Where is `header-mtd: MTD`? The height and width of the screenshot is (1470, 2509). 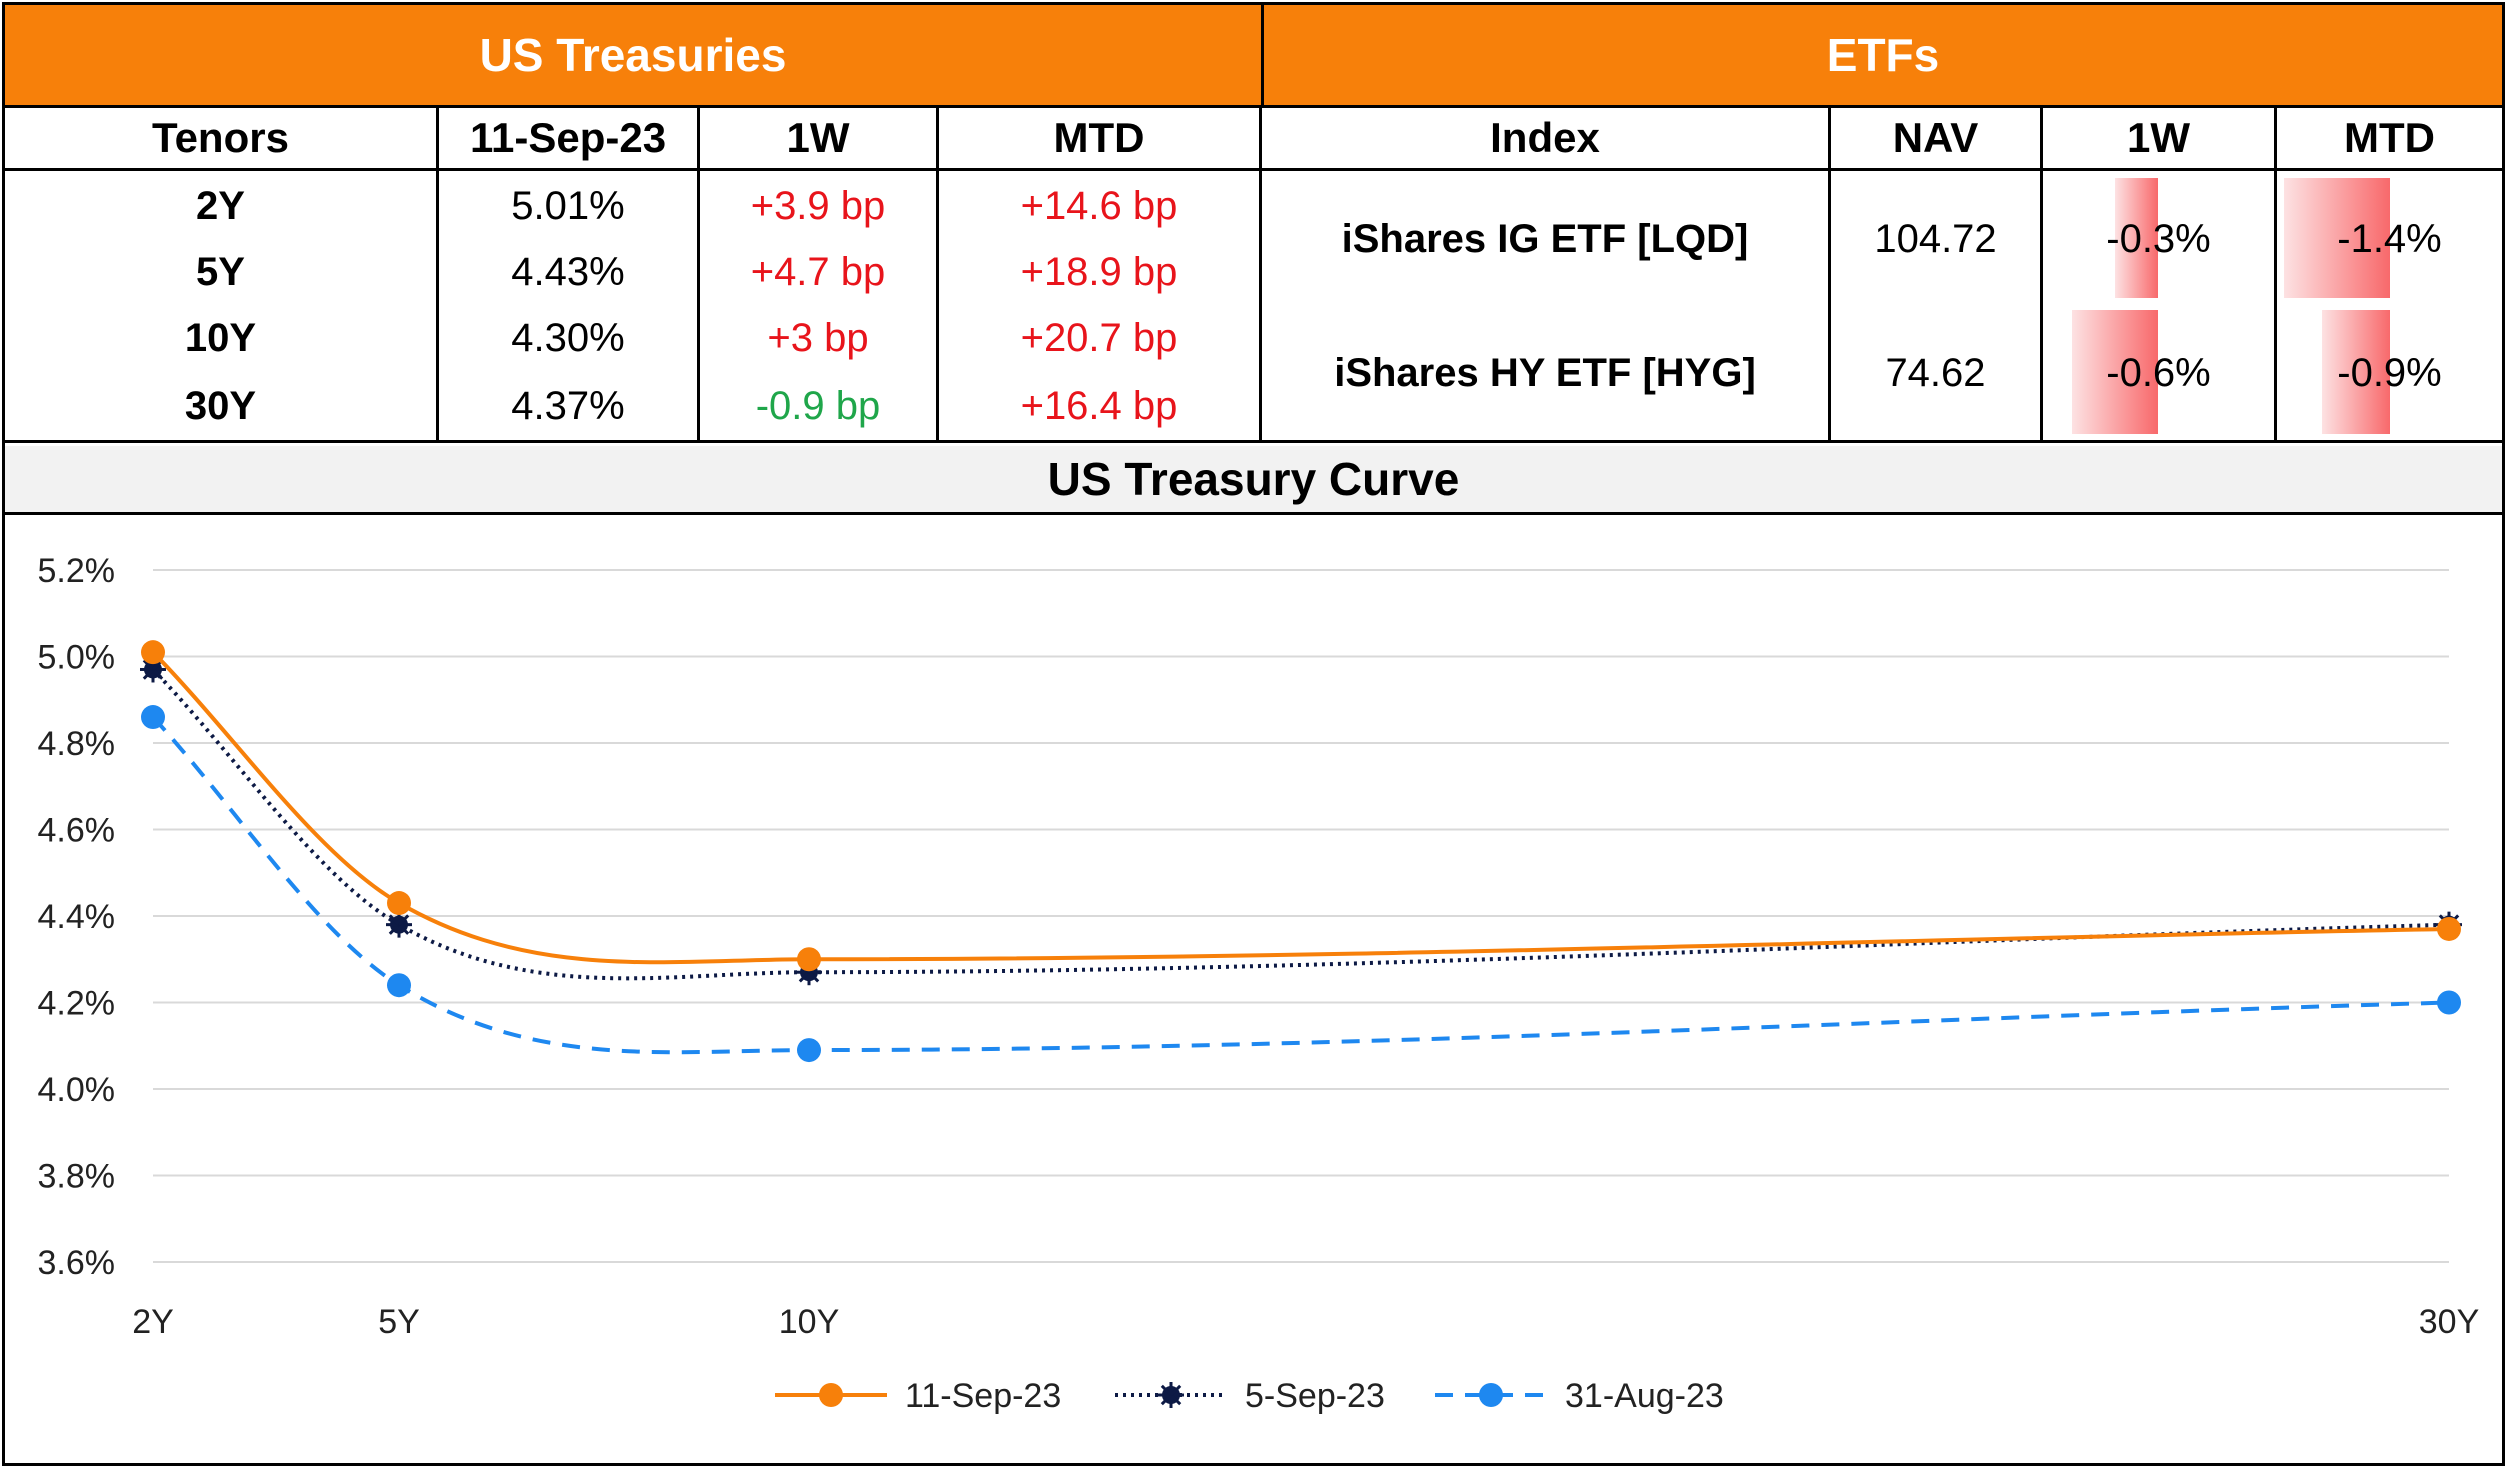 header-mtd: MTD is located at coordinates (1099, 137).